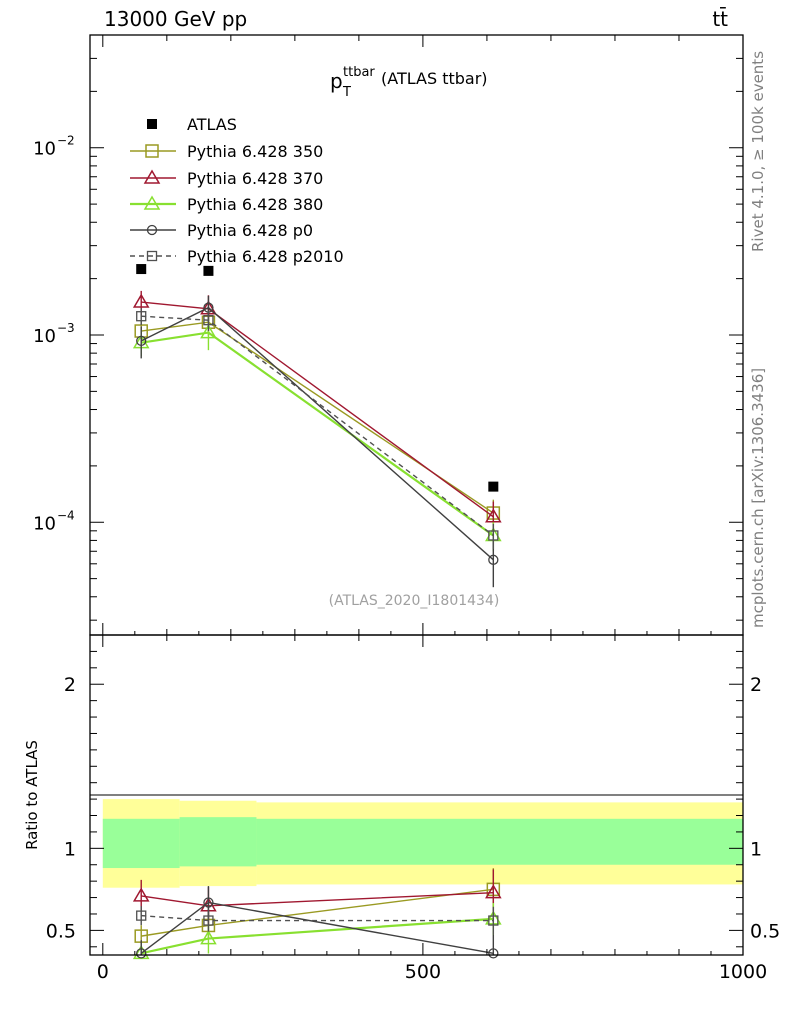 This screenshot has height=1024, width=786. What do you see at coordinates (743, 972) in the screenshot?
I see `x-tick-label: 1000` at bounding box center [743, 972].